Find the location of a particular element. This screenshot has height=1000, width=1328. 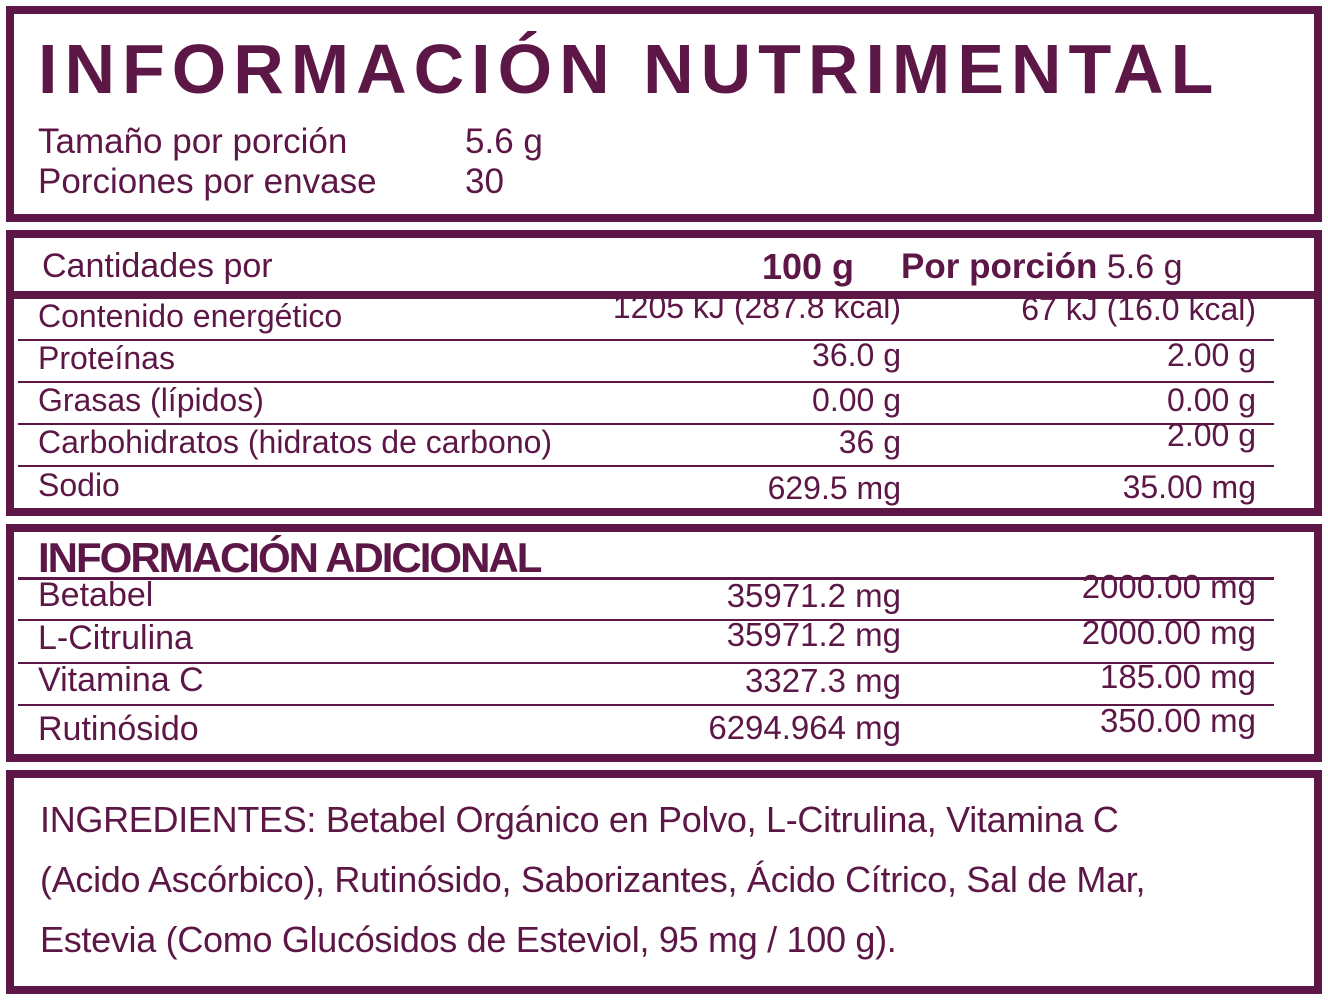

per100-value: 3327.3 mg is located at coordinates (823, 680).